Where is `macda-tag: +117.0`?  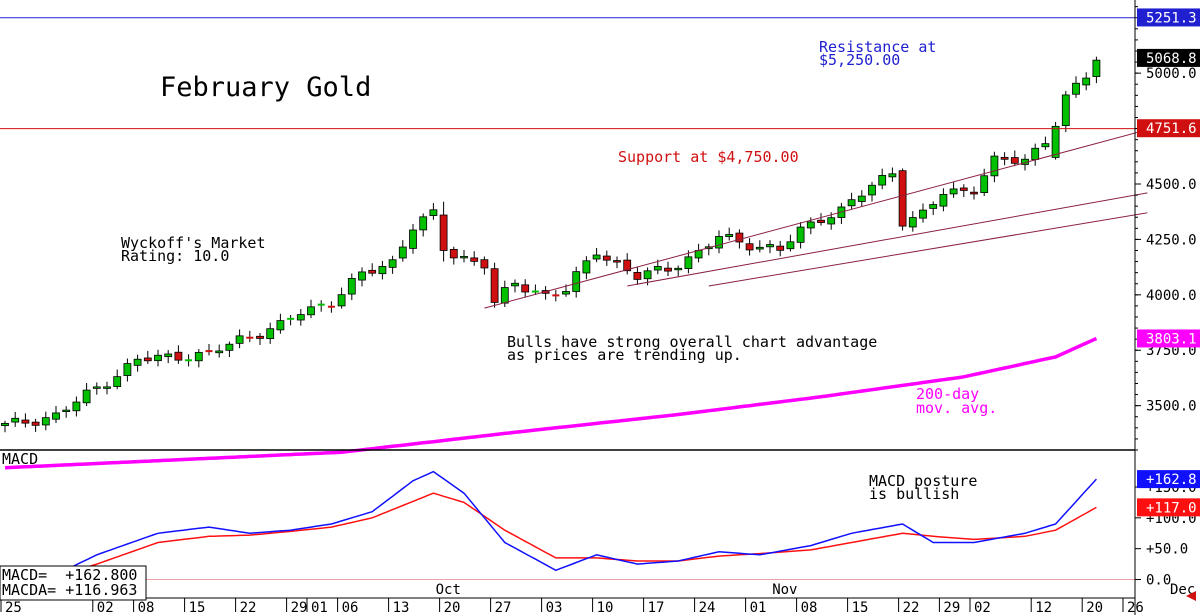 macda-tag: +117.0 is located at coordinates (1171, 508).